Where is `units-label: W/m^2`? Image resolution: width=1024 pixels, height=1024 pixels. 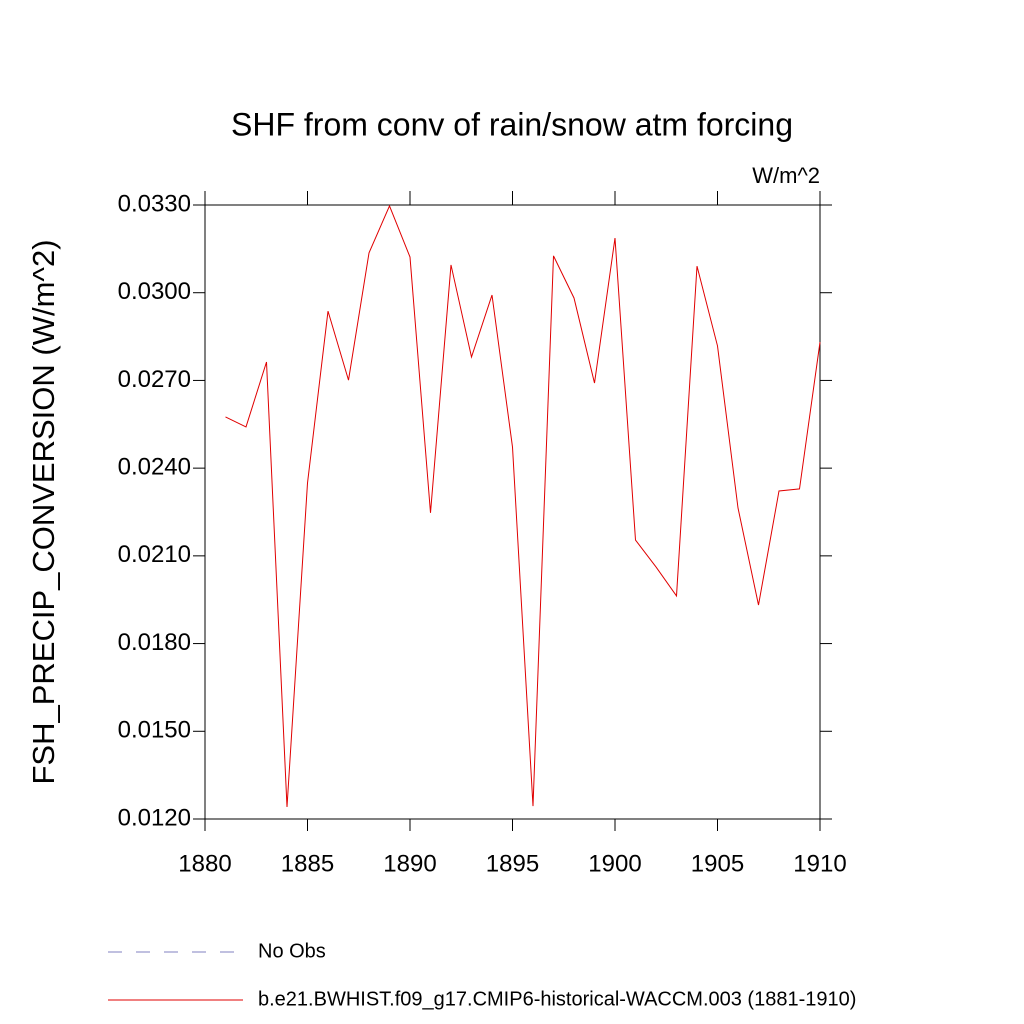 units-label: W/m^2 is located at coordinates (786, 175).